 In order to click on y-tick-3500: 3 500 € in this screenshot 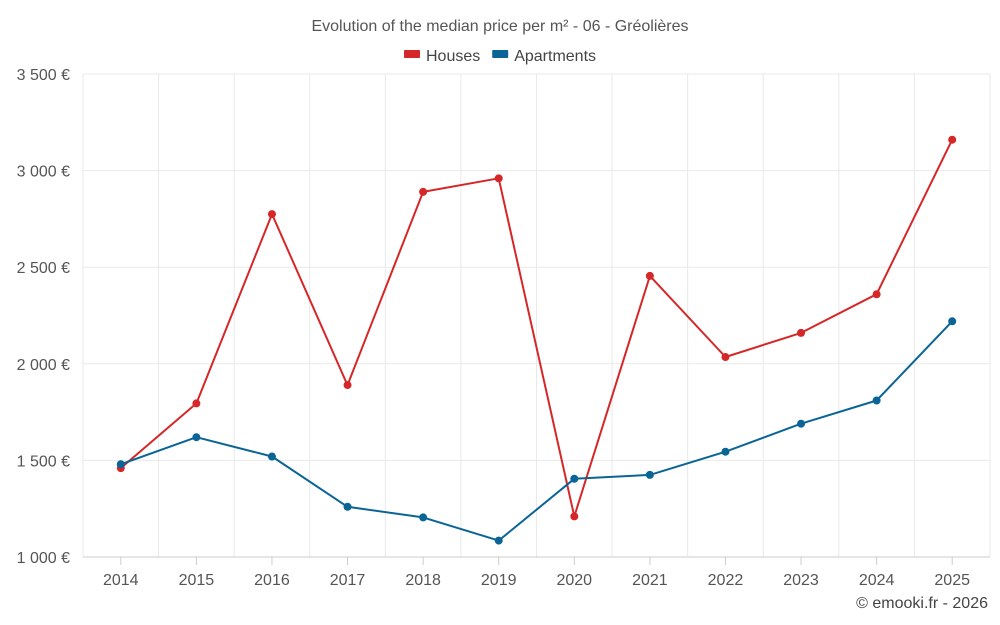, I will do `click(43, 75)`.